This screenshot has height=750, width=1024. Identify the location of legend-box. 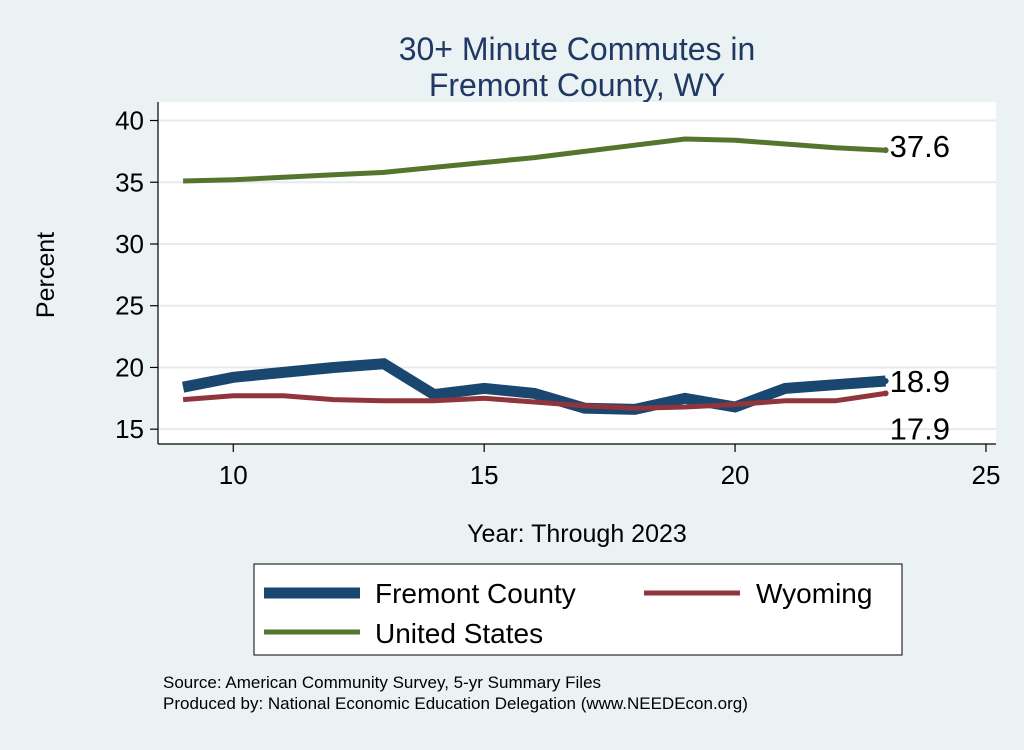
(578, 609).